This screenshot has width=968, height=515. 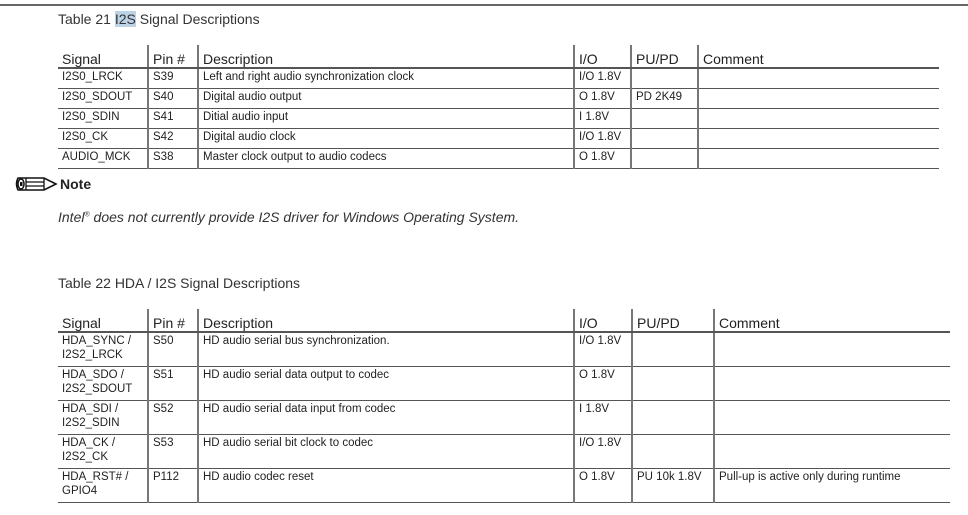 I want to click on note-heading: Note, so click(x=52, y=184).